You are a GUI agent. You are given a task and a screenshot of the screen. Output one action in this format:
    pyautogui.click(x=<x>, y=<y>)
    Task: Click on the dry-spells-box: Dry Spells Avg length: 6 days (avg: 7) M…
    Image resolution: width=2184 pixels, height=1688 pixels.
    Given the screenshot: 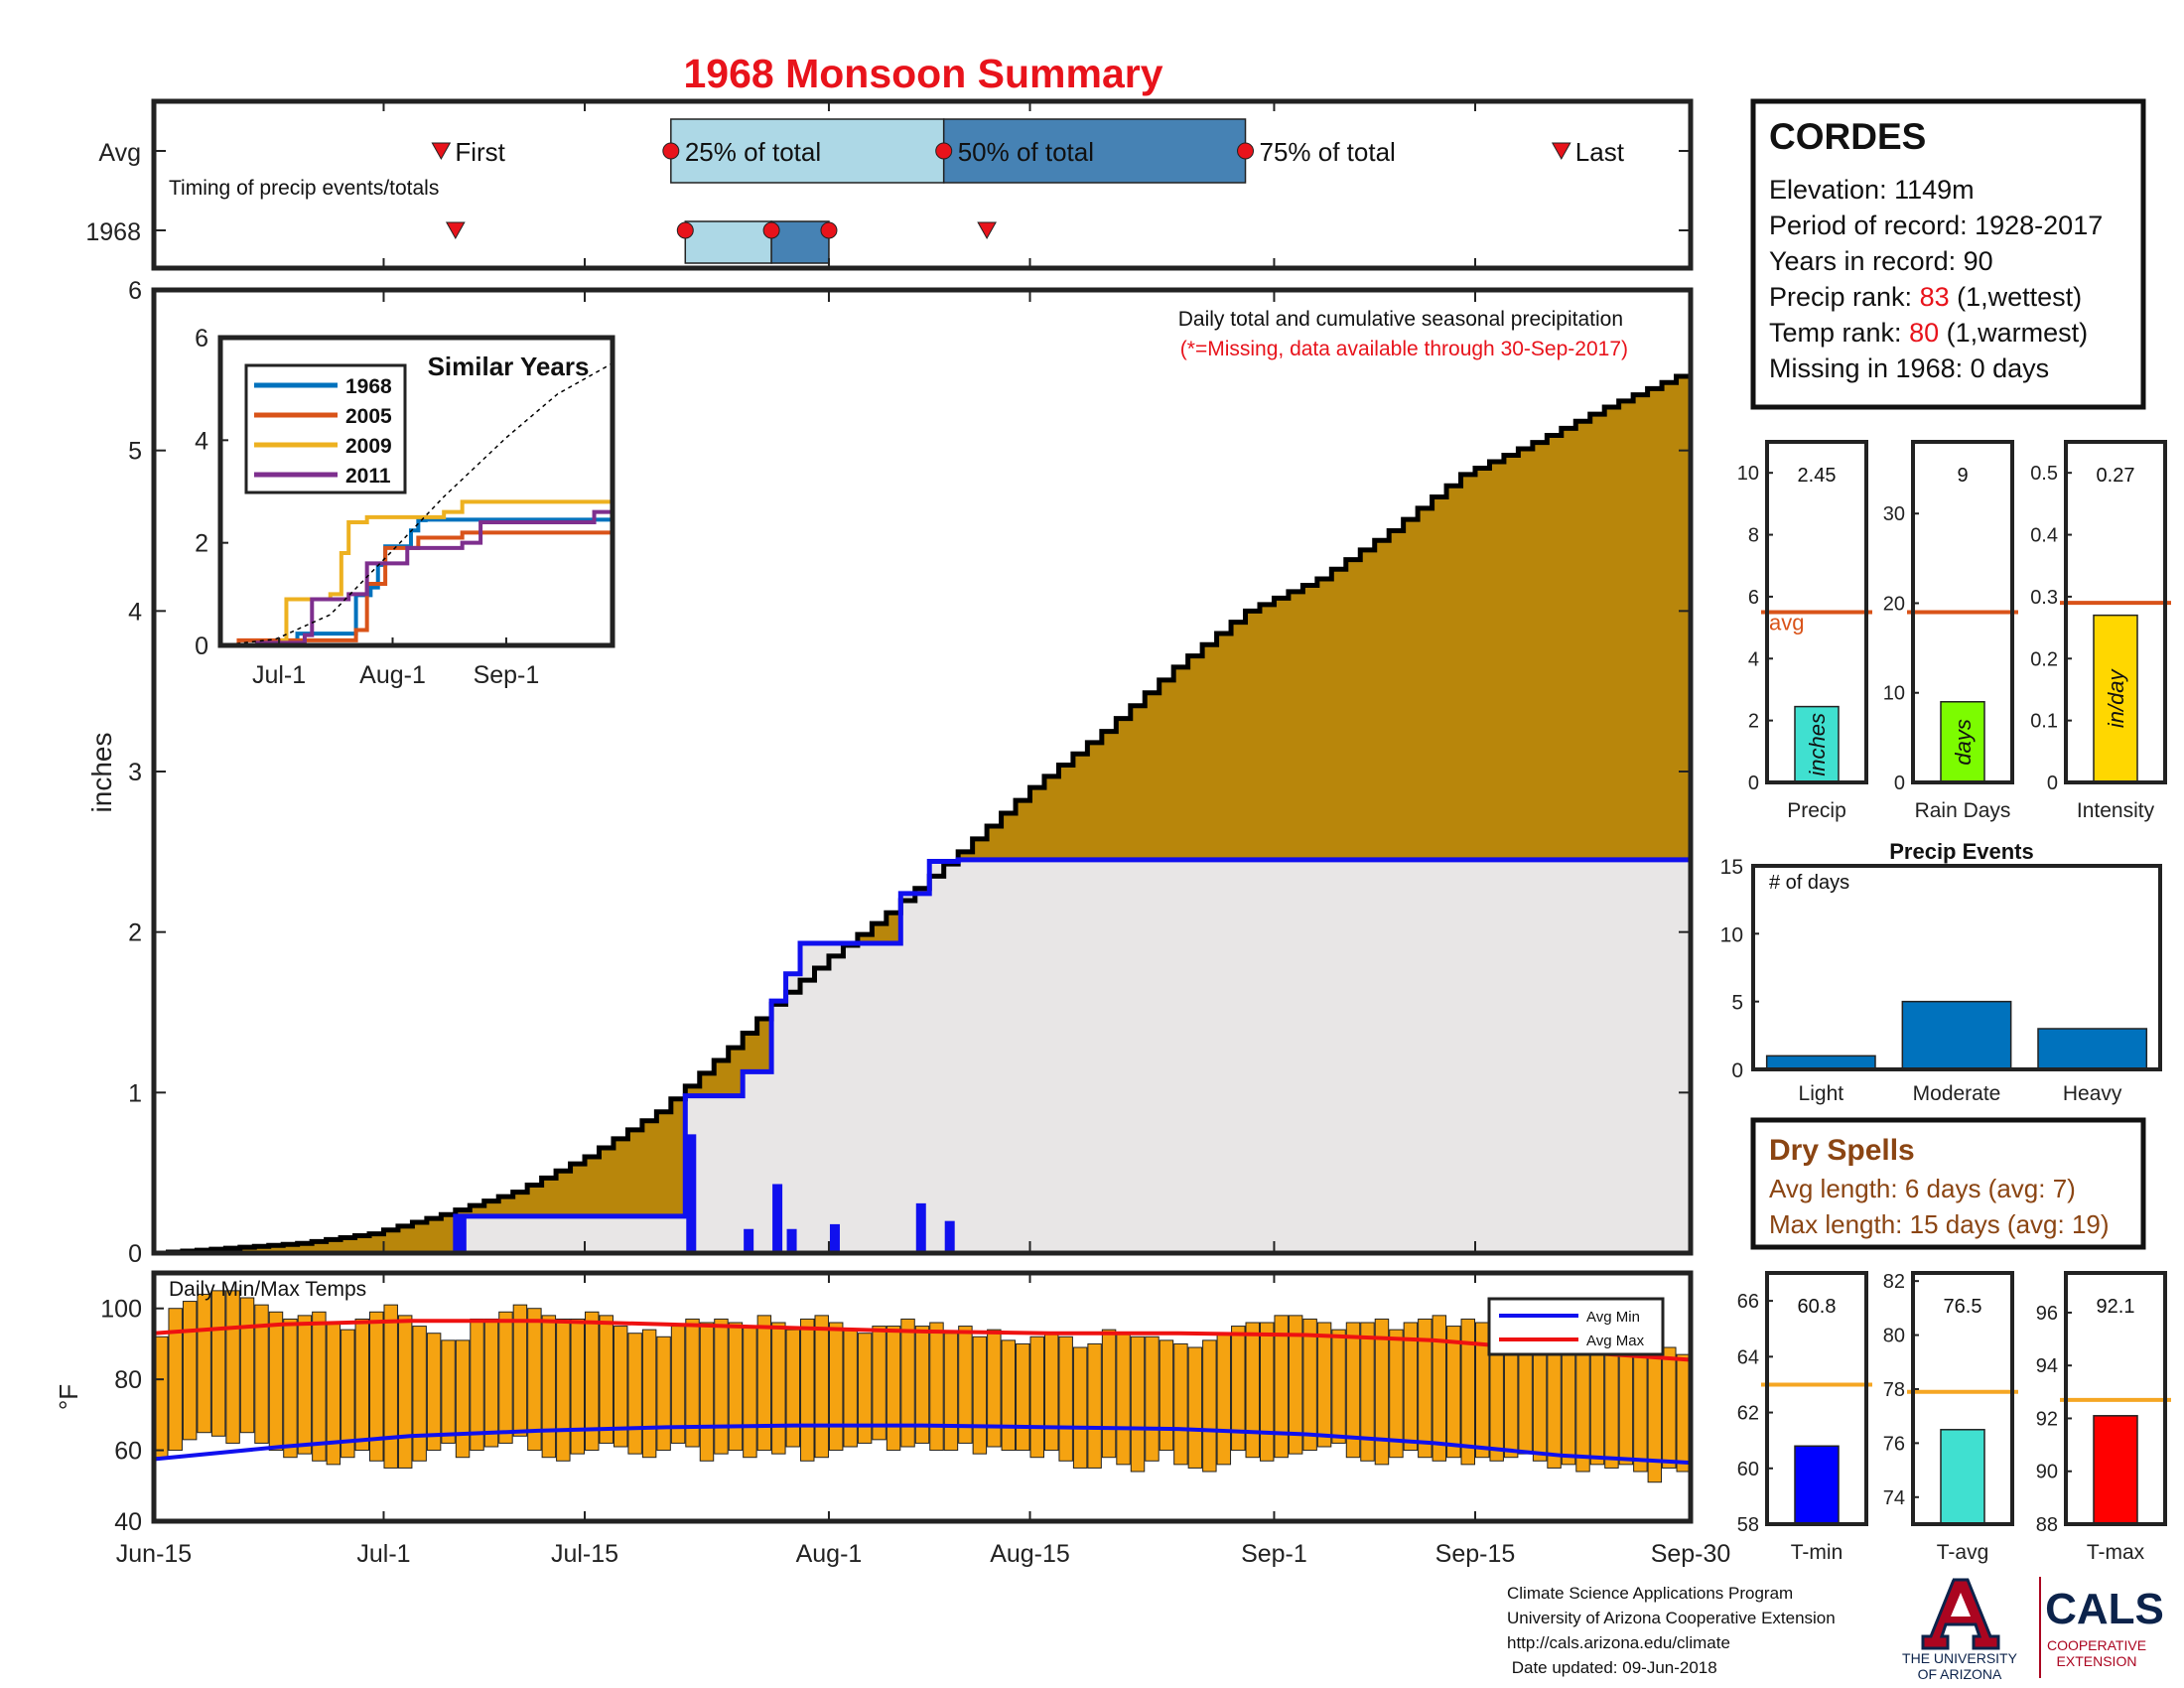 What is the action you would take?
    pyautogui.click(x=1948, y=1183)
    